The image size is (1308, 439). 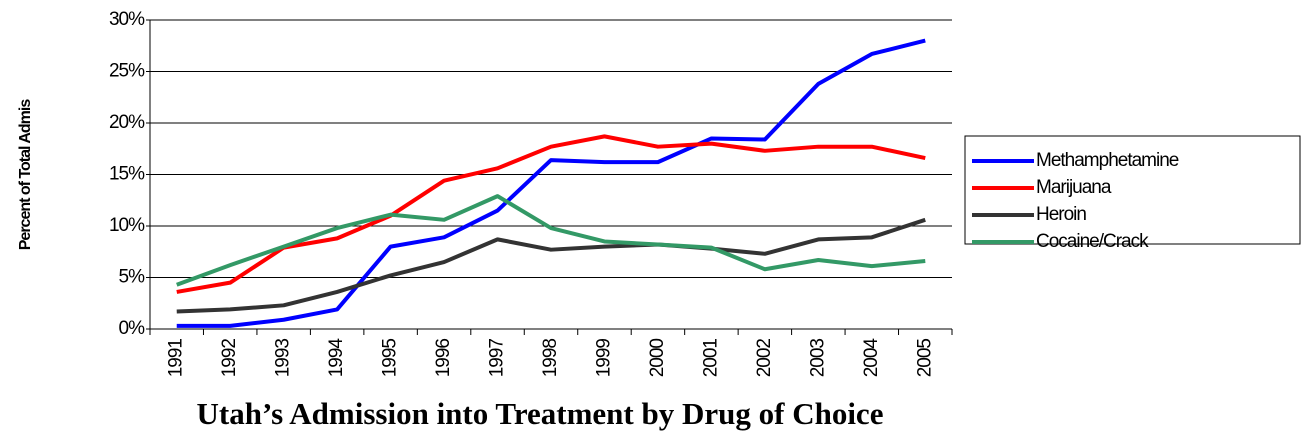 I want to click on x-tick-label: 1999, so click(x=603, y=358).